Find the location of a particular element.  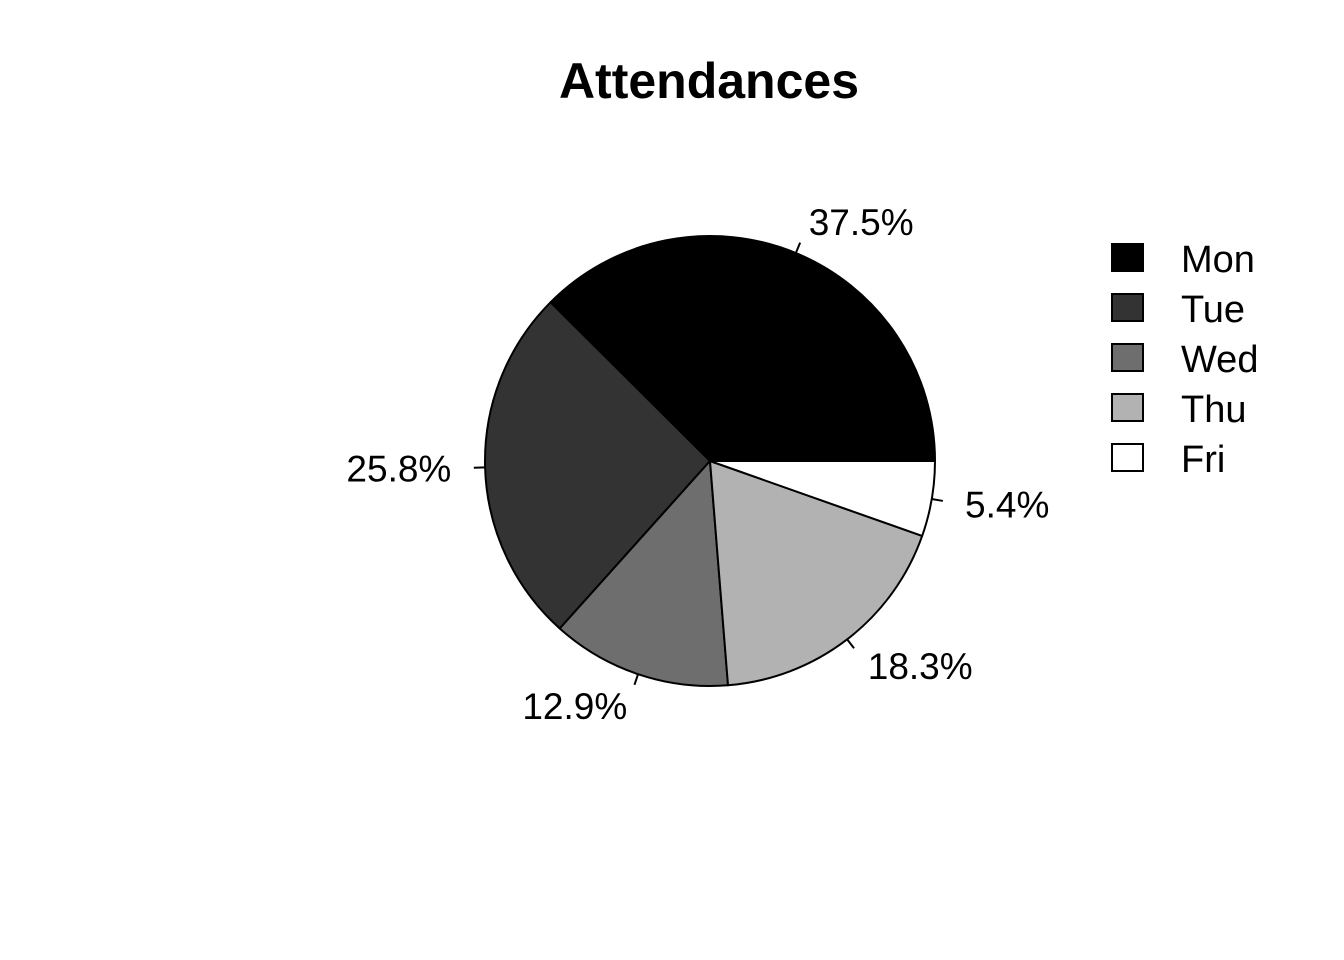

legend-label-wed: Wed is located at coordinates (1219, 360).